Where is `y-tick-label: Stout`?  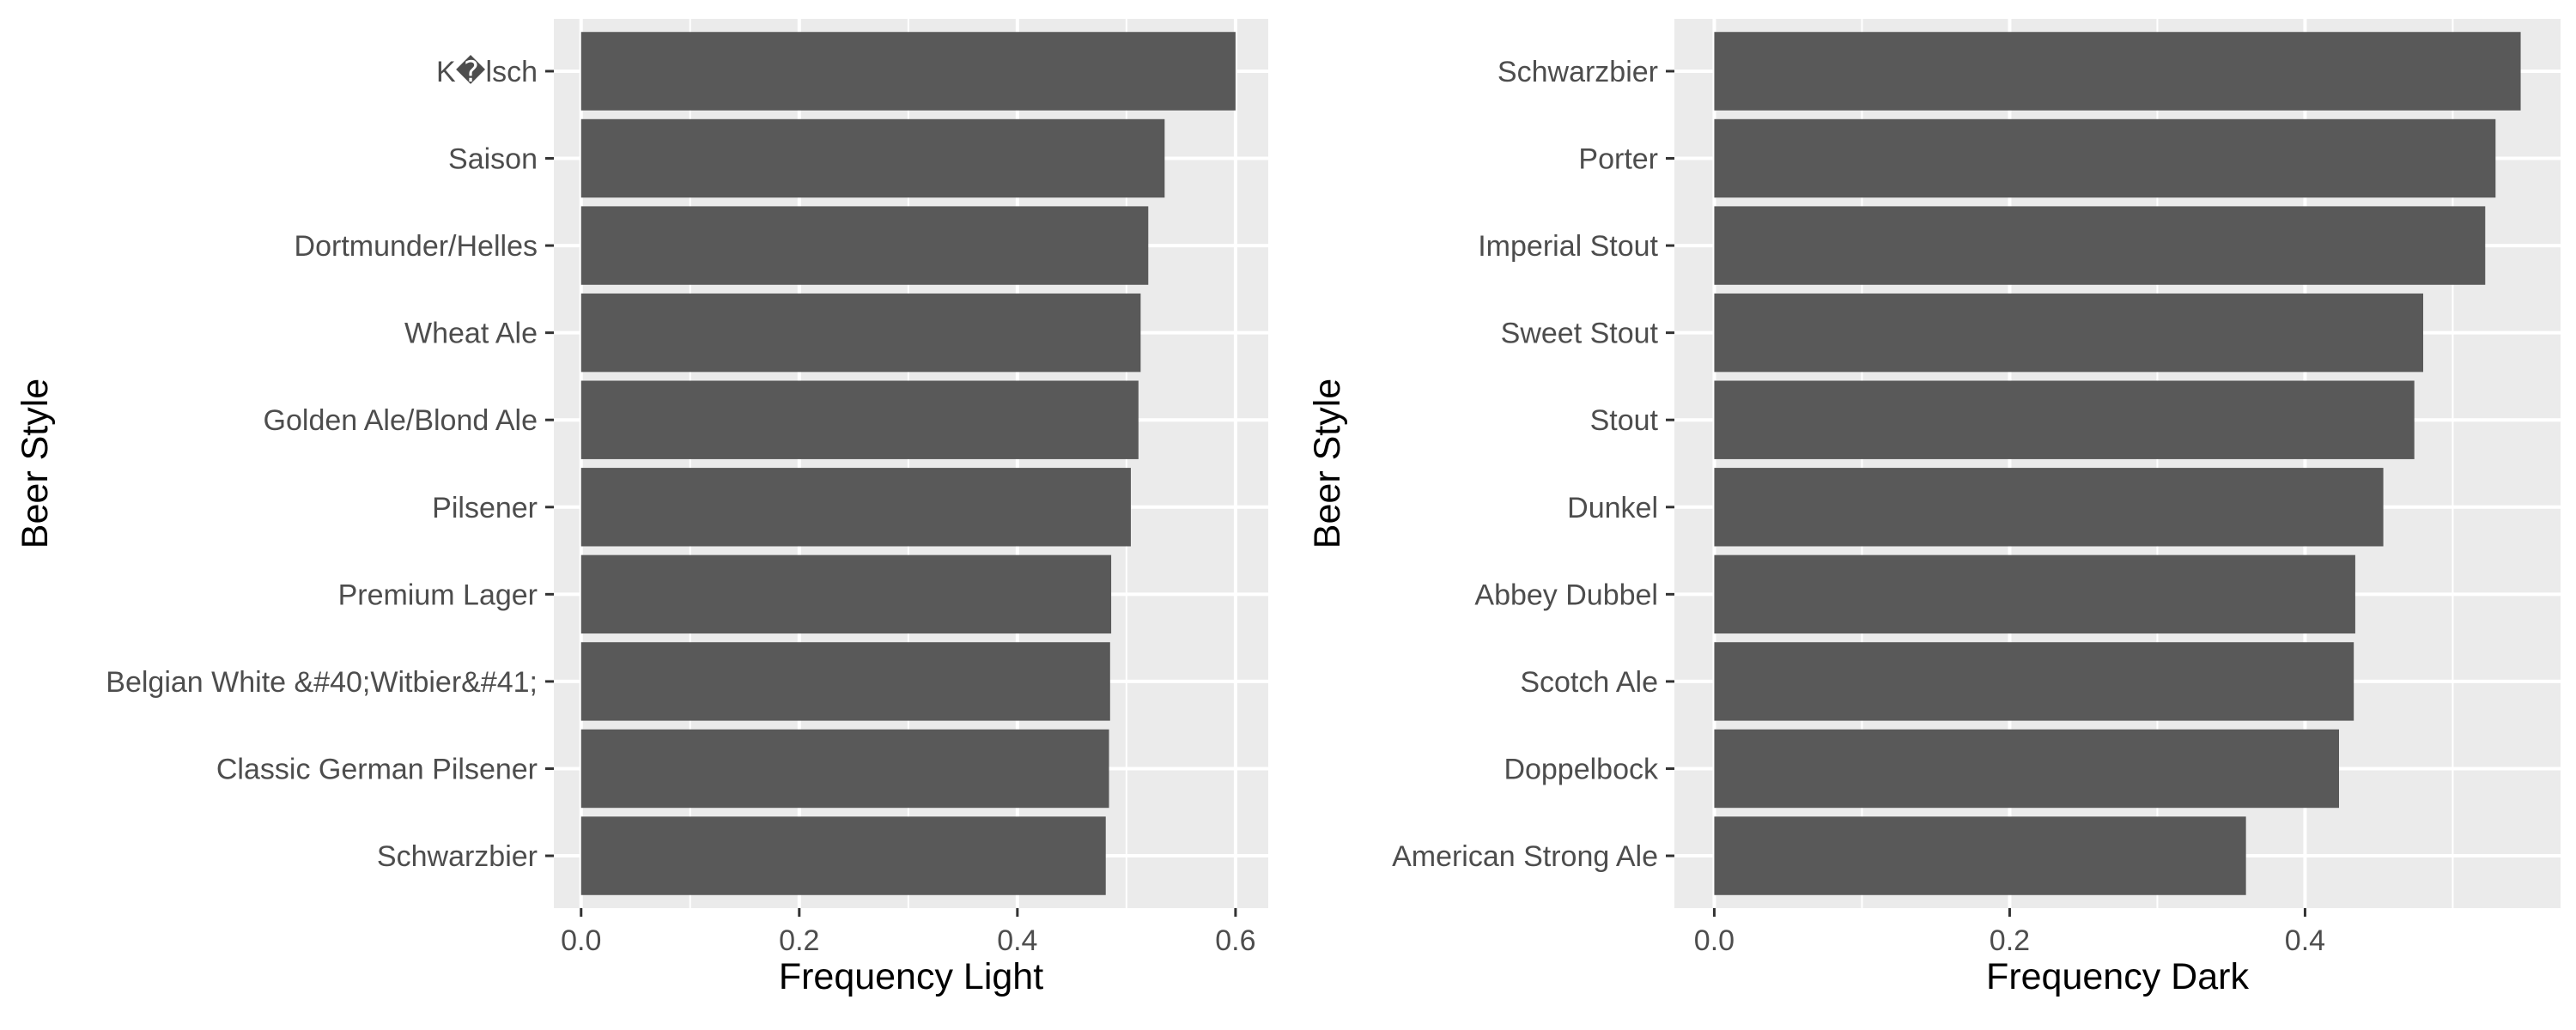 y-tick-label: Stout is located at coordinates (1624, 420).